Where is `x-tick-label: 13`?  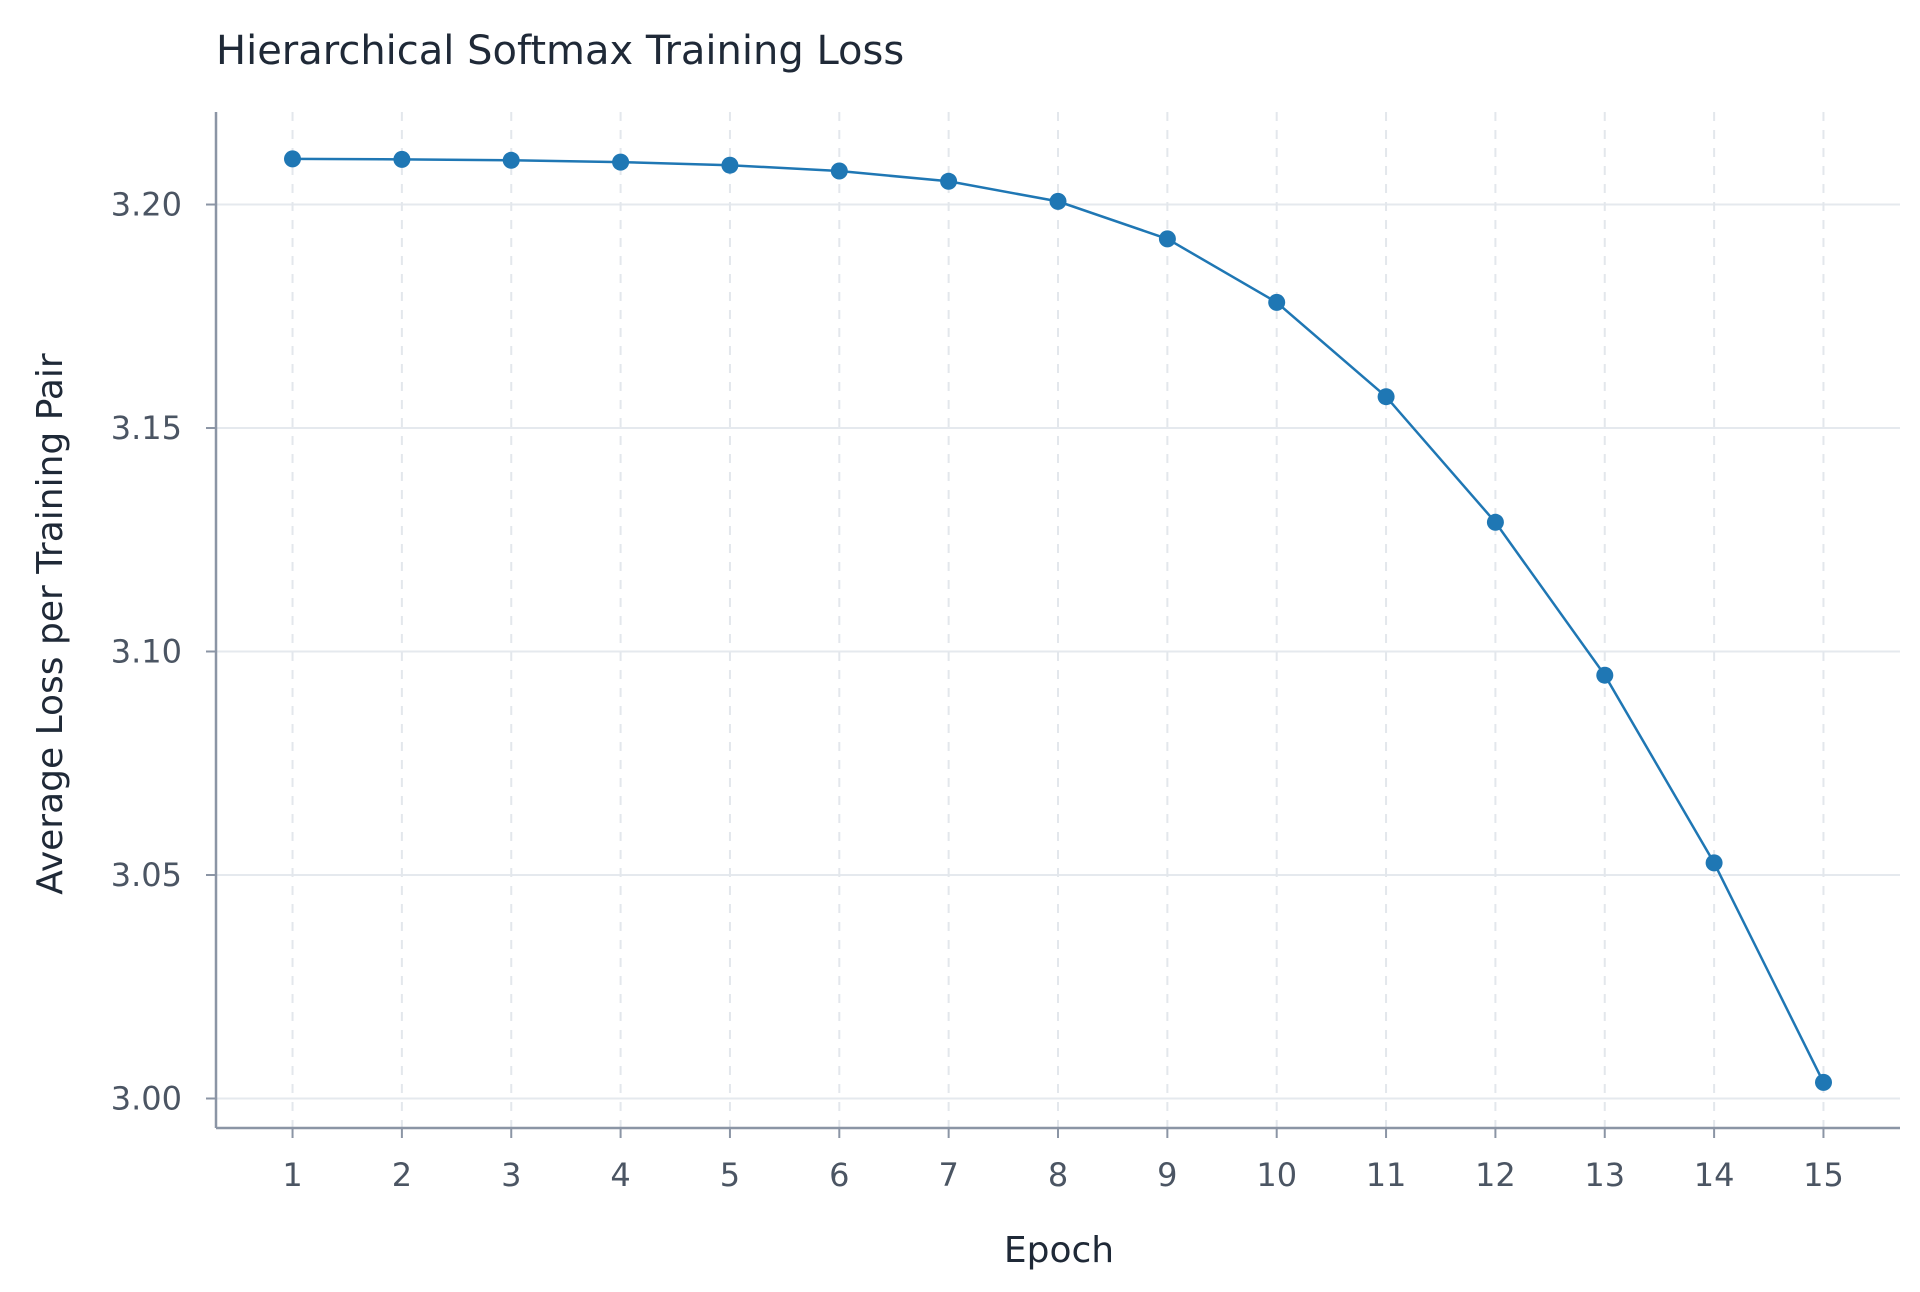 x-tick-label: 13 is located at coordinates (1604, 1175).